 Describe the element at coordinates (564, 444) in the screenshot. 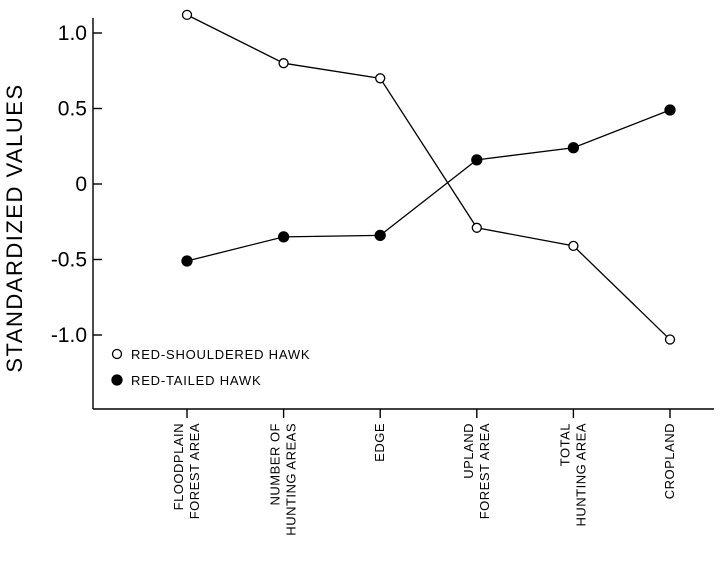

I see `x-tick-label: TOTAL` at that location.